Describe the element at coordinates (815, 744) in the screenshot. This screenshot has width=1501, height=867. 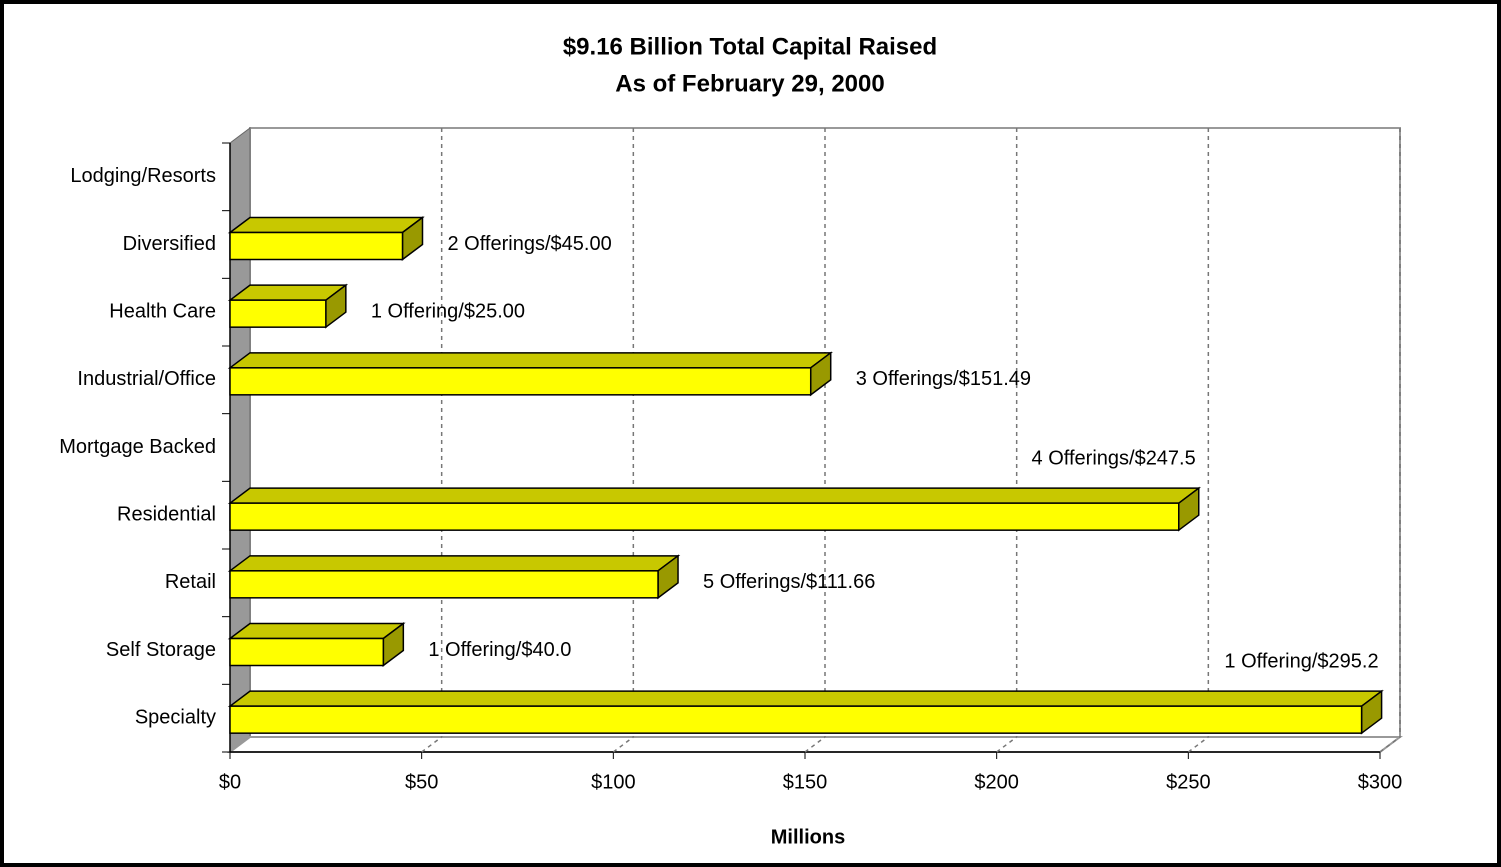
I see `floor` at that location.